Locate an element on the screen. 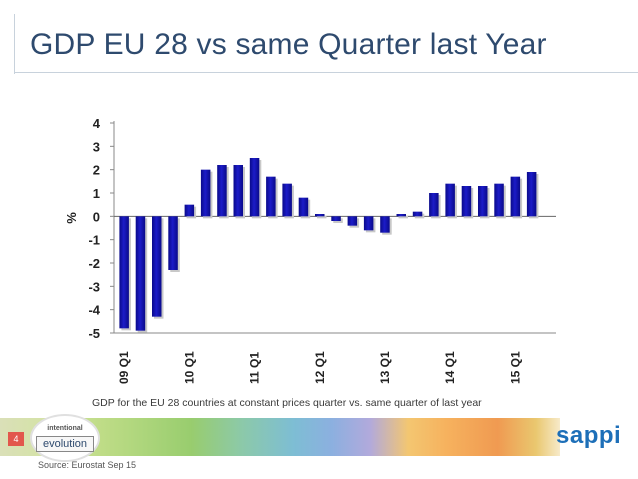  y-tick-label: -4 is located at coordinates (94, 310).